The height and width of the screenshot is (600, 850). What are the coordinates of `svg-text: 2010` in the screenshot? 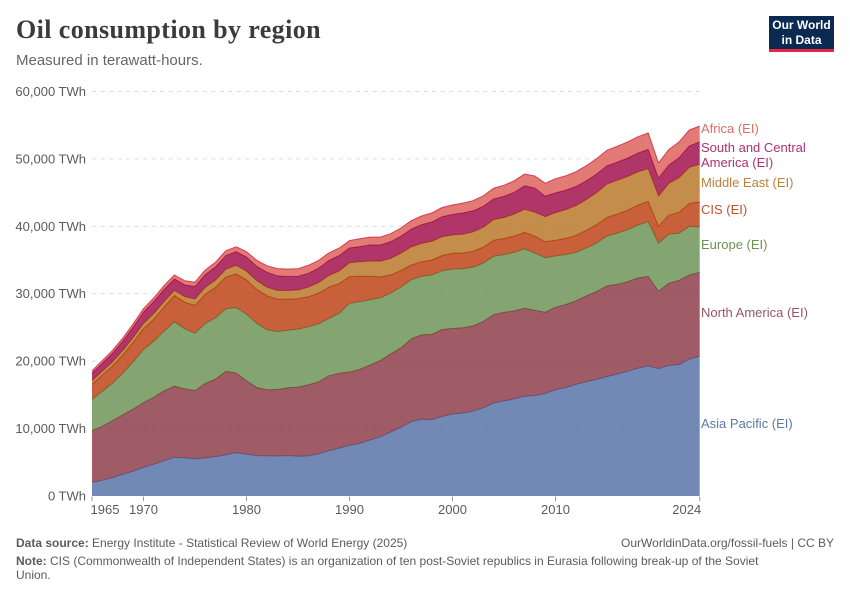 It's located at (555, 509).